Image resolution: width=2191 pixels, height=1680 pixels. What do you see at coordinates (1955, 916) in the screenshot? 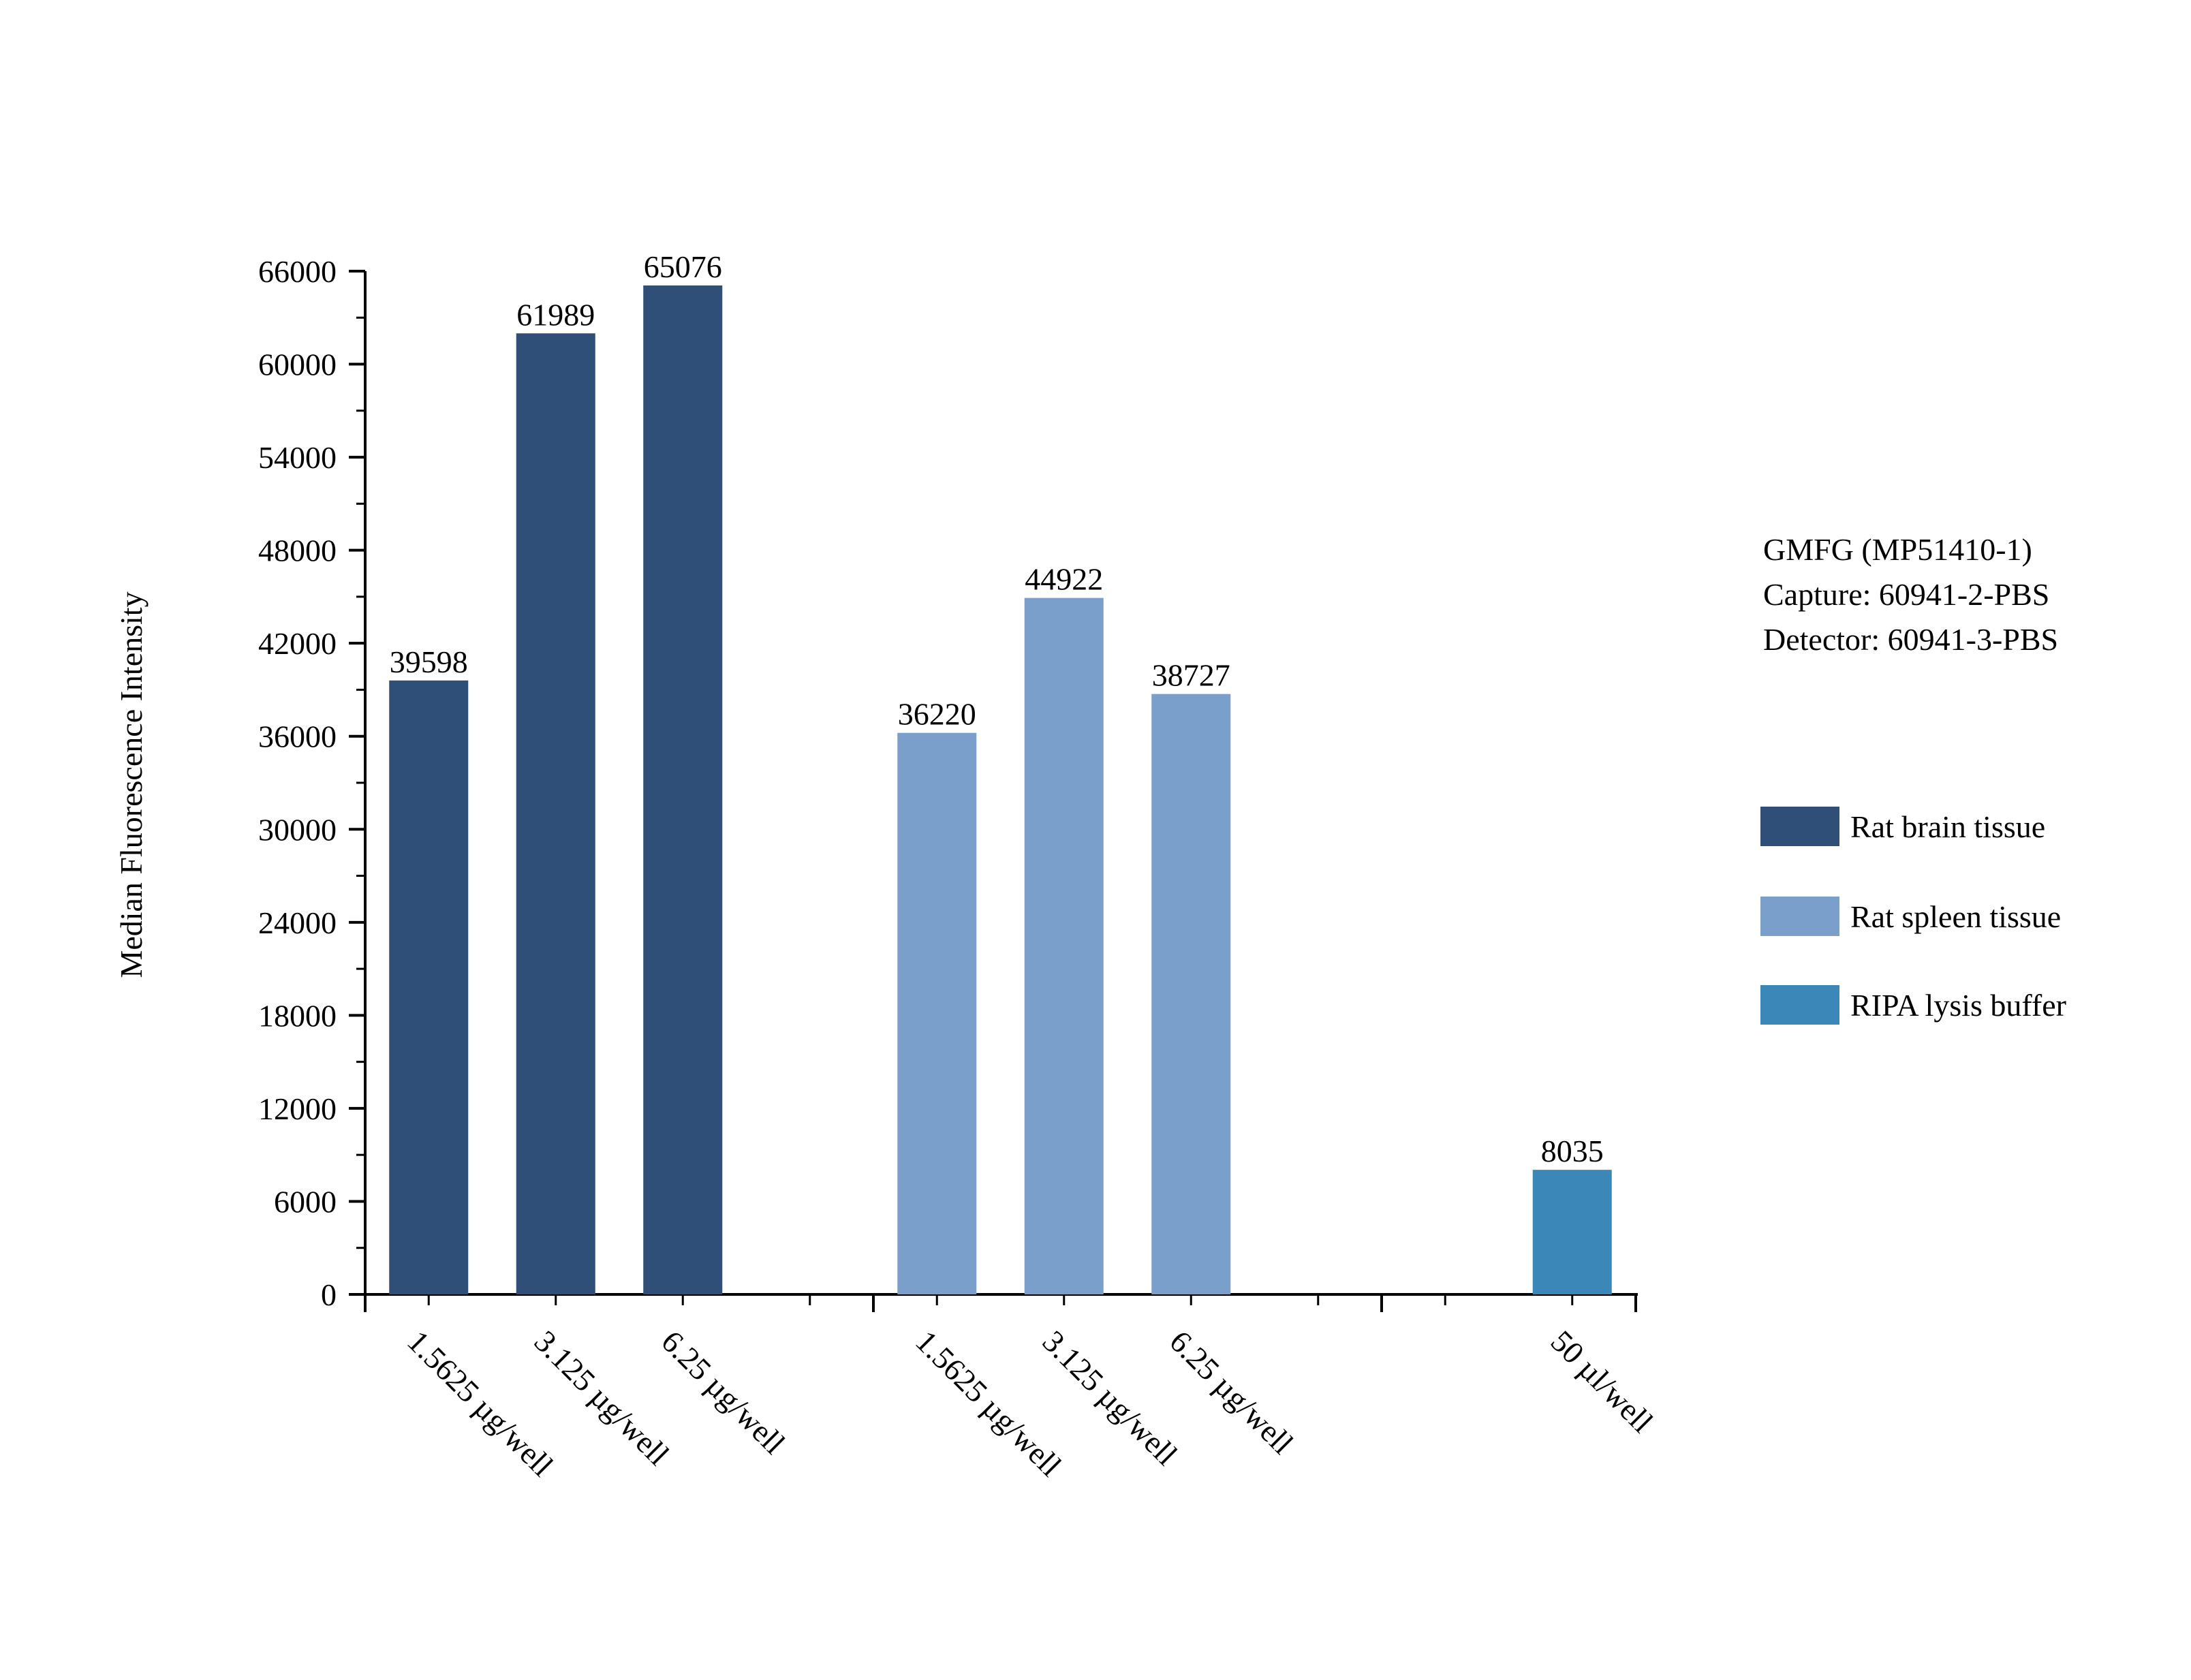
I see `legend-label: Rat spleen tissue` at bounding box center [1955, 916].